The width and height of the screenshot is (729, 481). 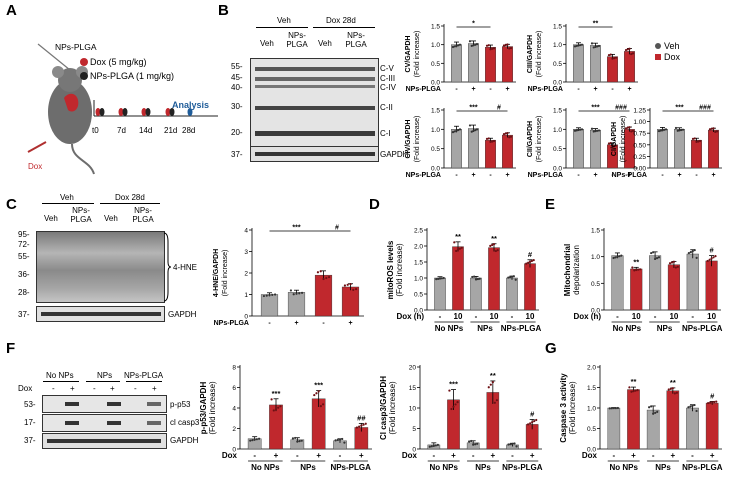 What do you see at coordinates (11, 10) in the screenshot?
I see `panel-label-a: A` at bounding box center [11, 10].